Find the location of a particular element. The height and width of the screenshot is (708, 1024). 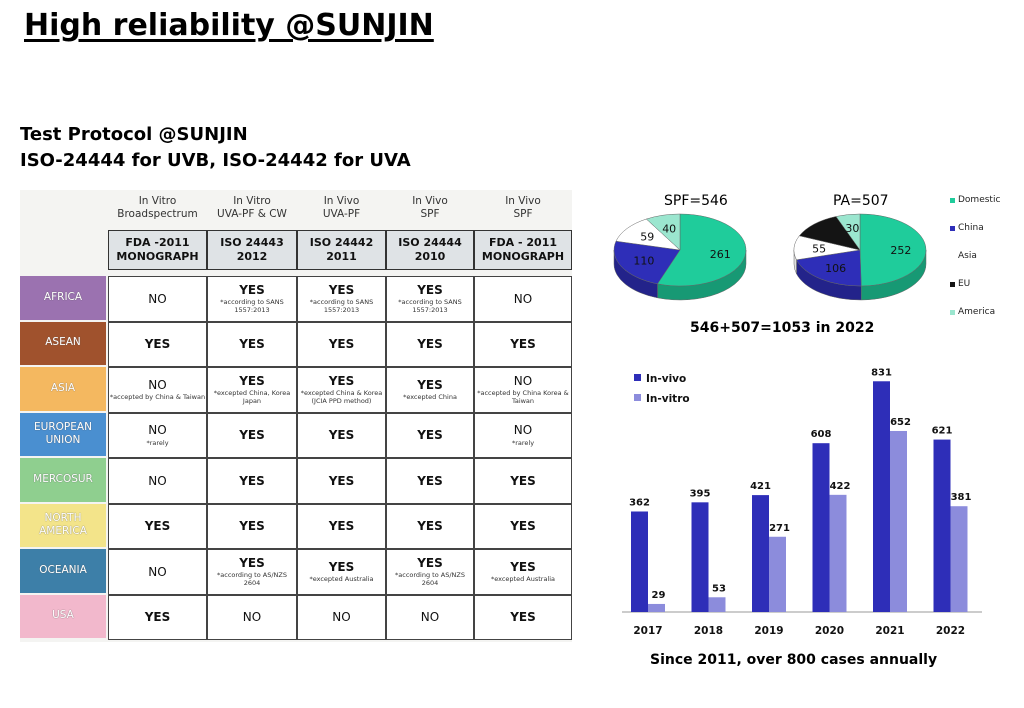

pie-charts: 261 110 59 40 252 106 55 30 is located at coordinates (770, 257).